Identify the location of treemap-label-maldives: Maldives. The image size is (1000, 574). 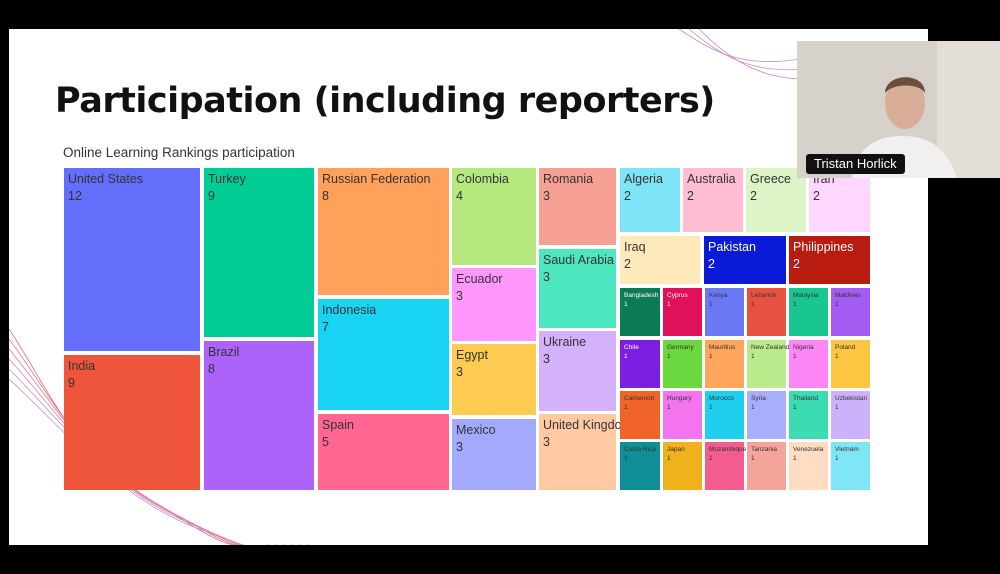
(848, 295).